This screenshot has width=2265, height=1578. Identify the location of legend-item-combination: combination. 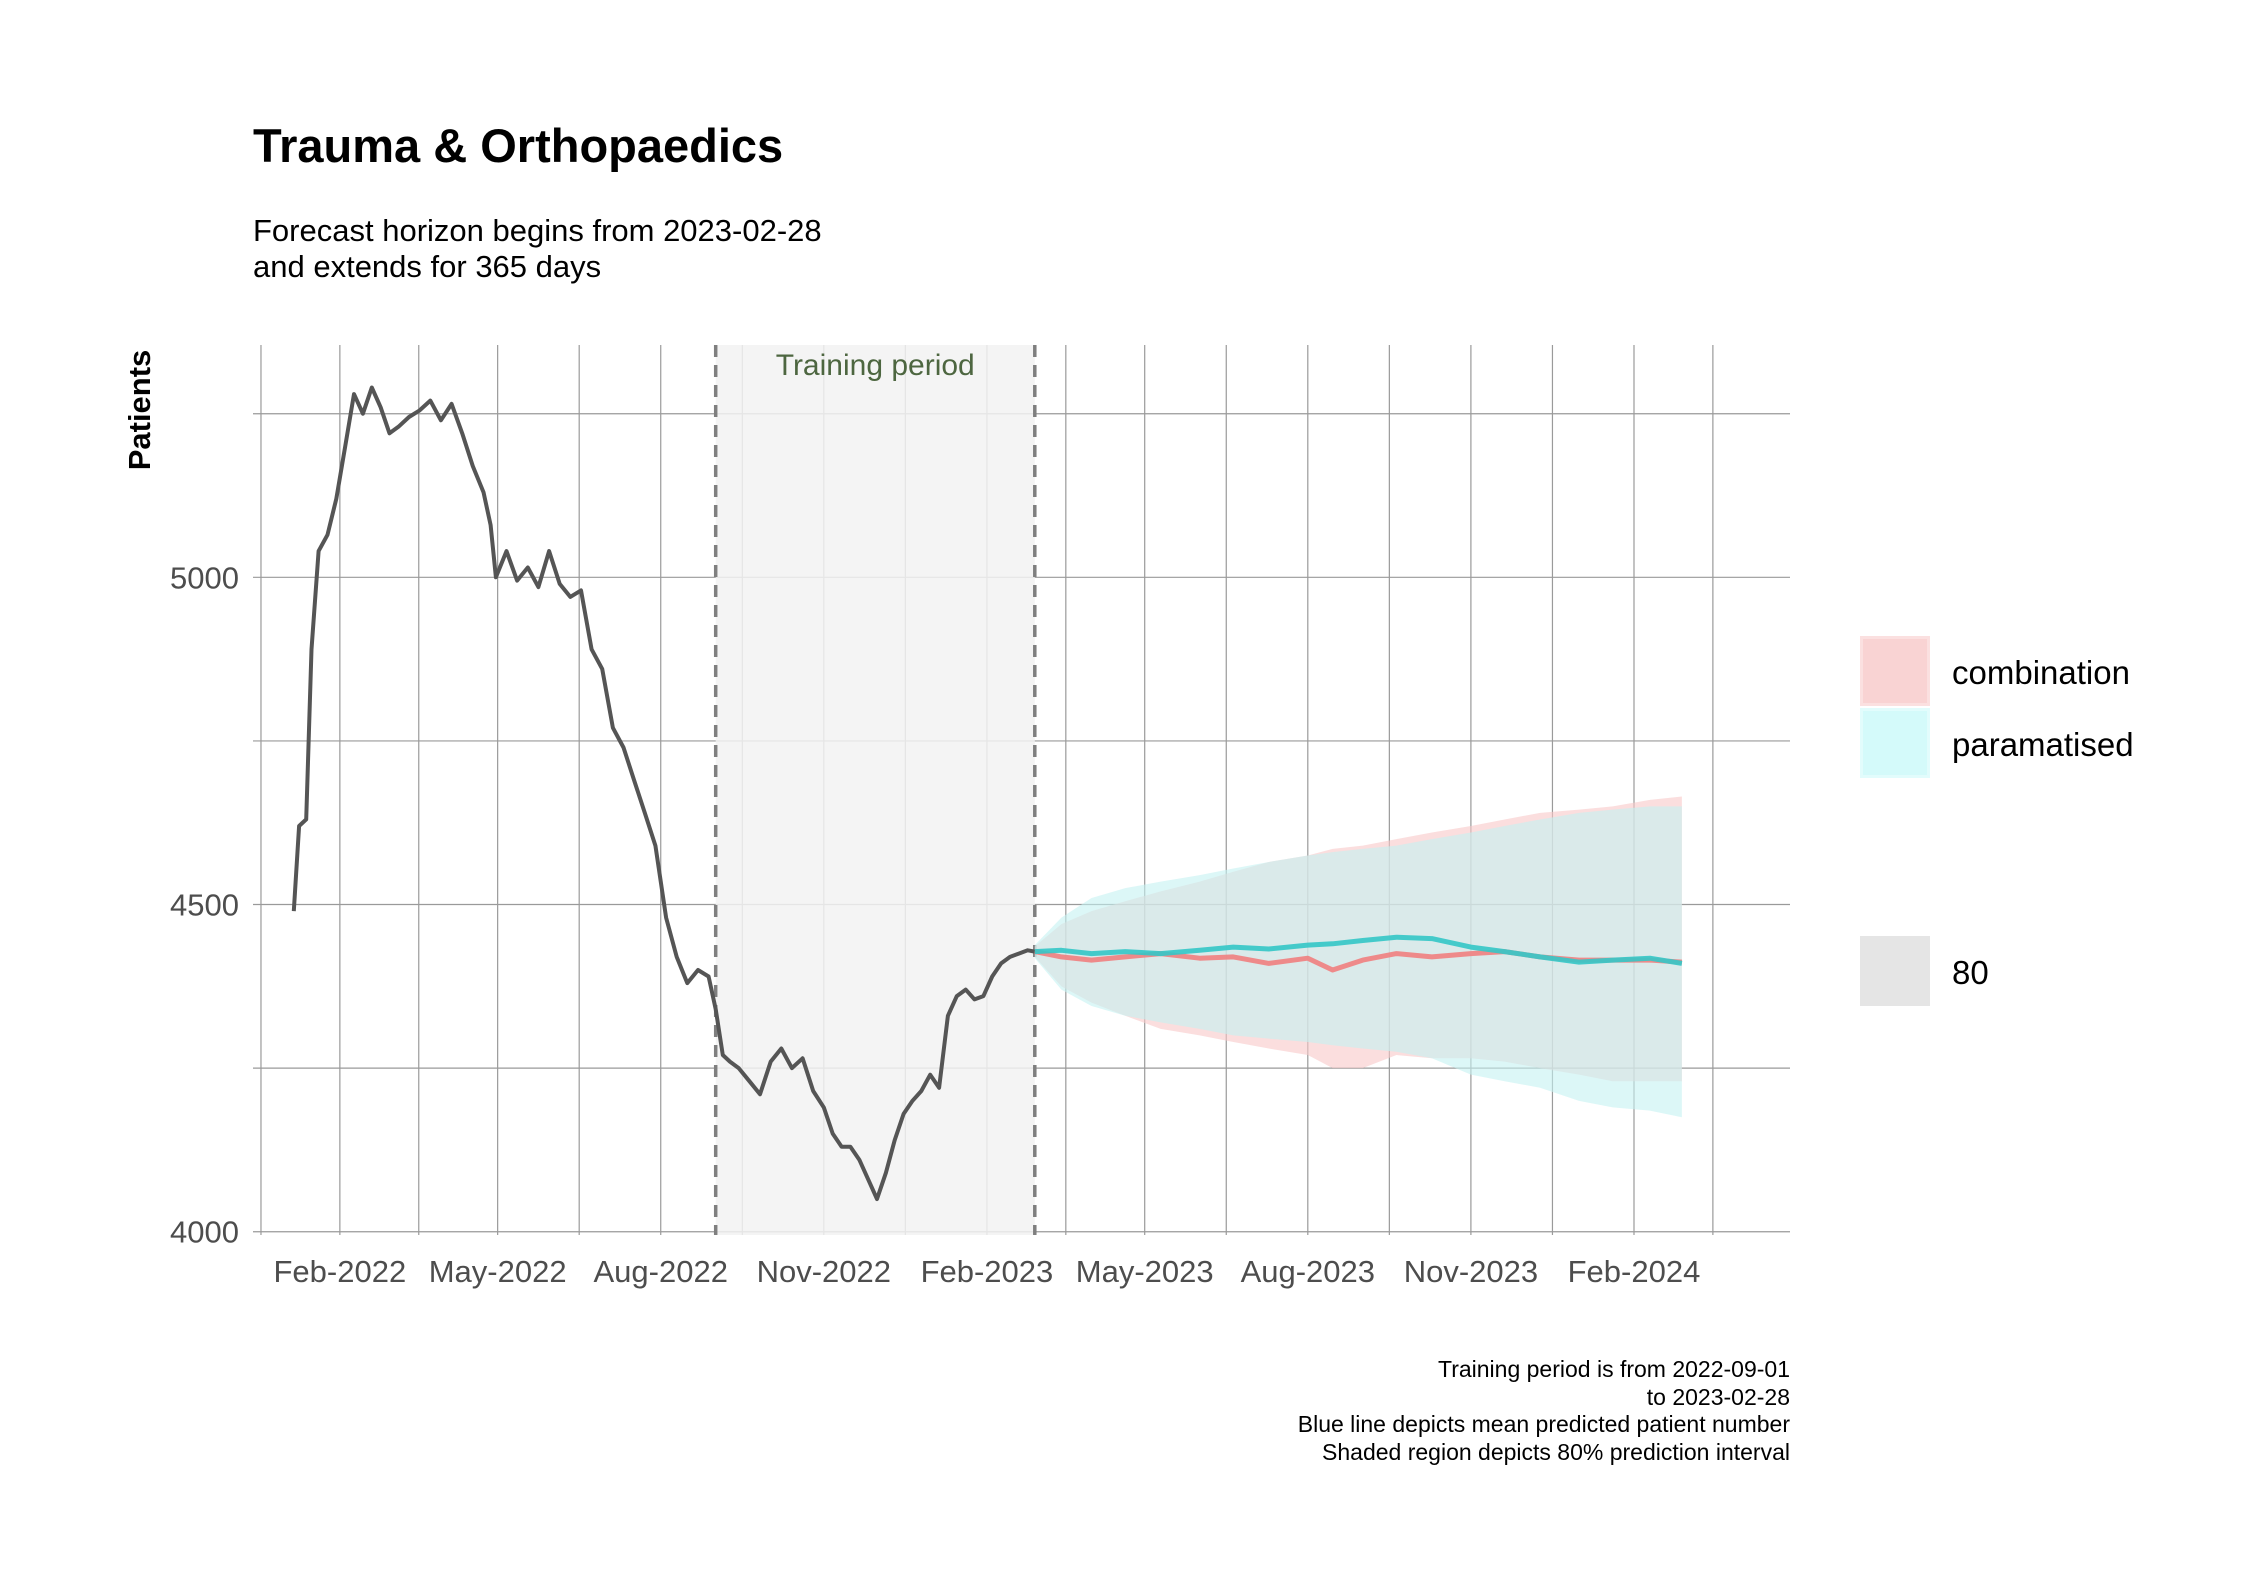
(2060, 671).